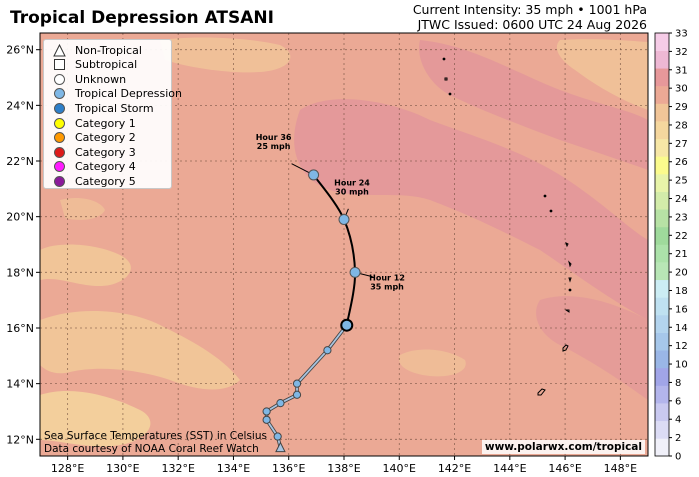  I want to click on lon-tick-label: 146°E, so click(564, 468).